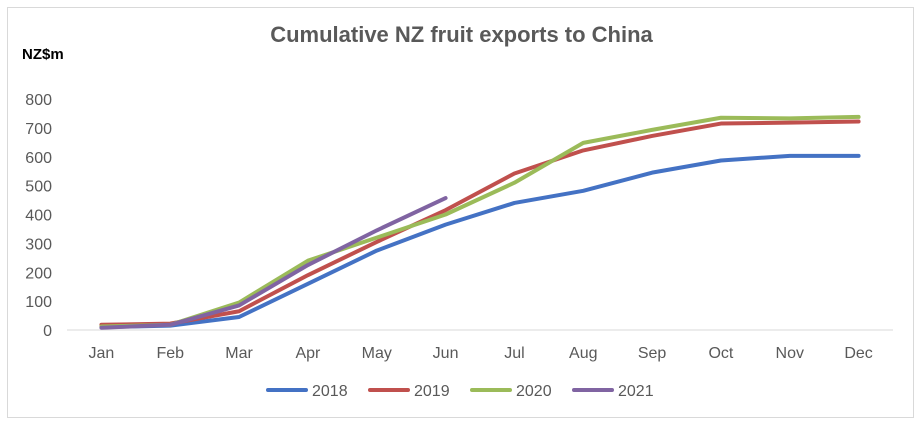  What do you see at coordinates (38, 244) in the screenshot?
I see `y-tick-label: 300` at bounding box center [38, 244].